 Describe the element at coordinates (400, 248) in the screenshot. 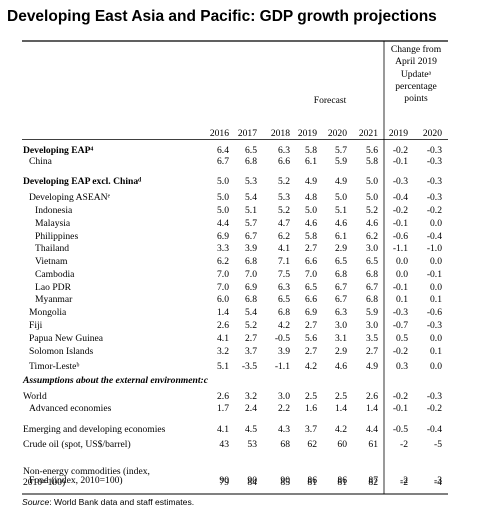

I see `value-cell: -1.1` at that location.